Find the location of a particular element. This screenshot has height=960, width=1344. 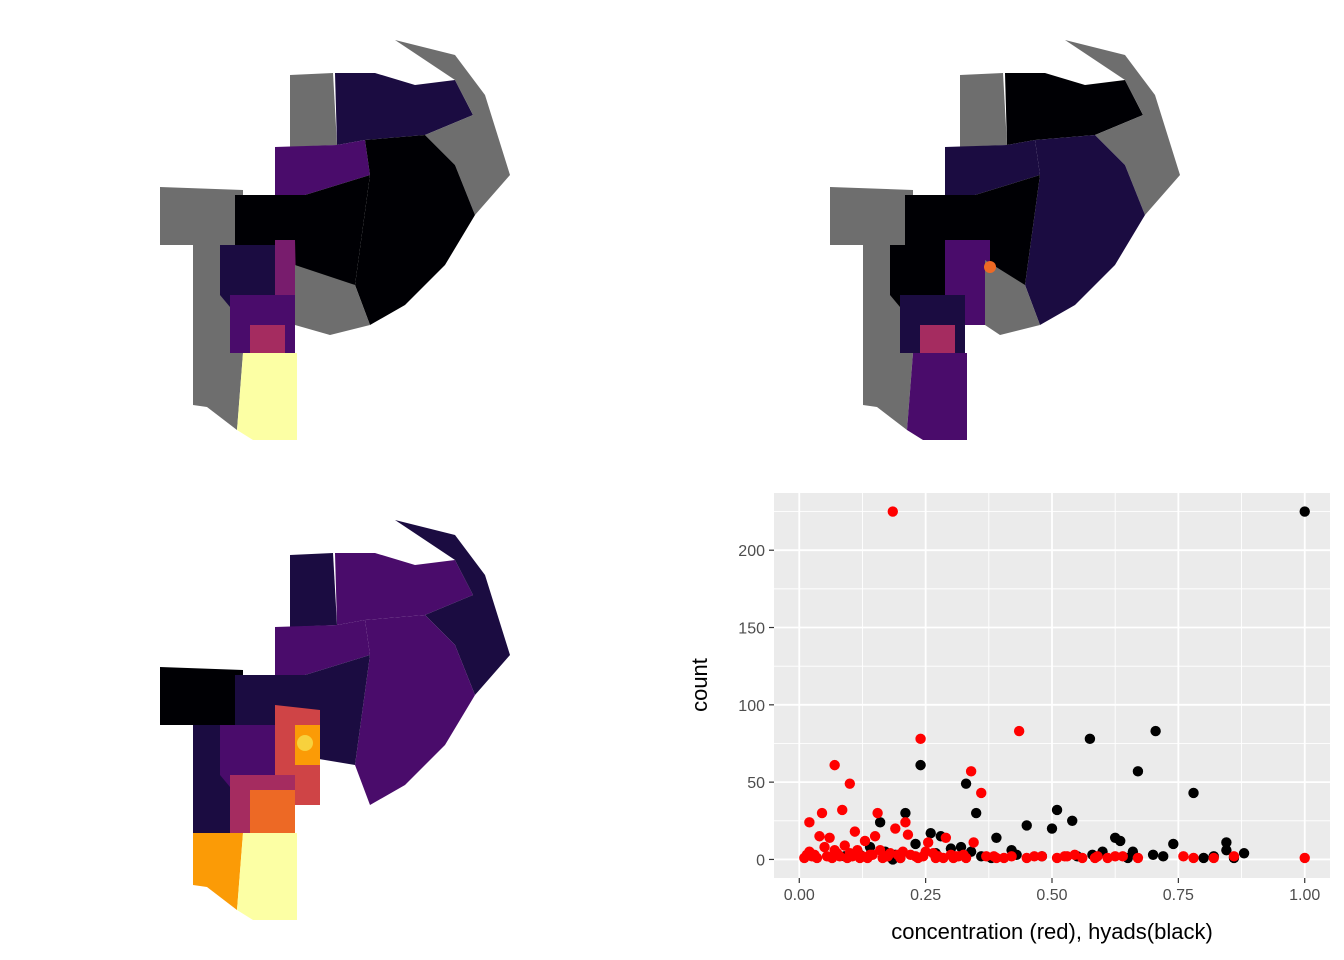

x-axis-ticks: 0.00 0.25 0.50 0.75 1.00 is located at coordinates (1052, 891).